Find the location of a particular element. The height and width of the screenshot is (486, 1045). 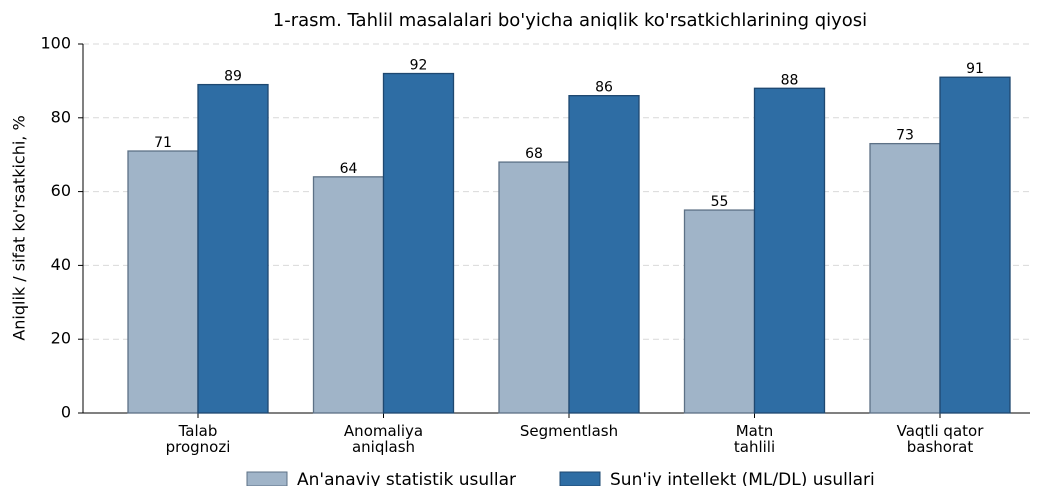

y-axis-label: Aniqlik / sifat ko'rsatkichi, % is located at coordinates (19, 227).